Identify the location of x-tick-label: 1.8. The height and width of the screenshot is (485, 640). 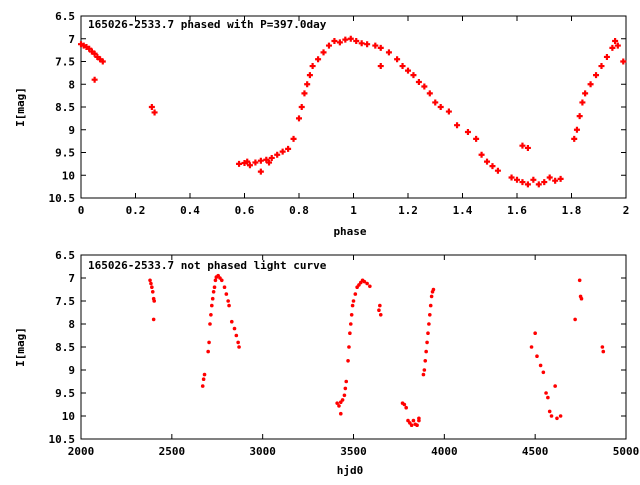
(572, 210).